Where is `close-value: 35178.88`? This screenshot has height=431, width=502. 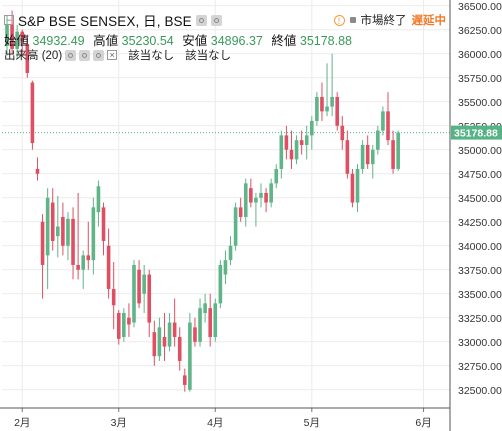 close-value: 35178.88 is located at coordinates (326, 41).